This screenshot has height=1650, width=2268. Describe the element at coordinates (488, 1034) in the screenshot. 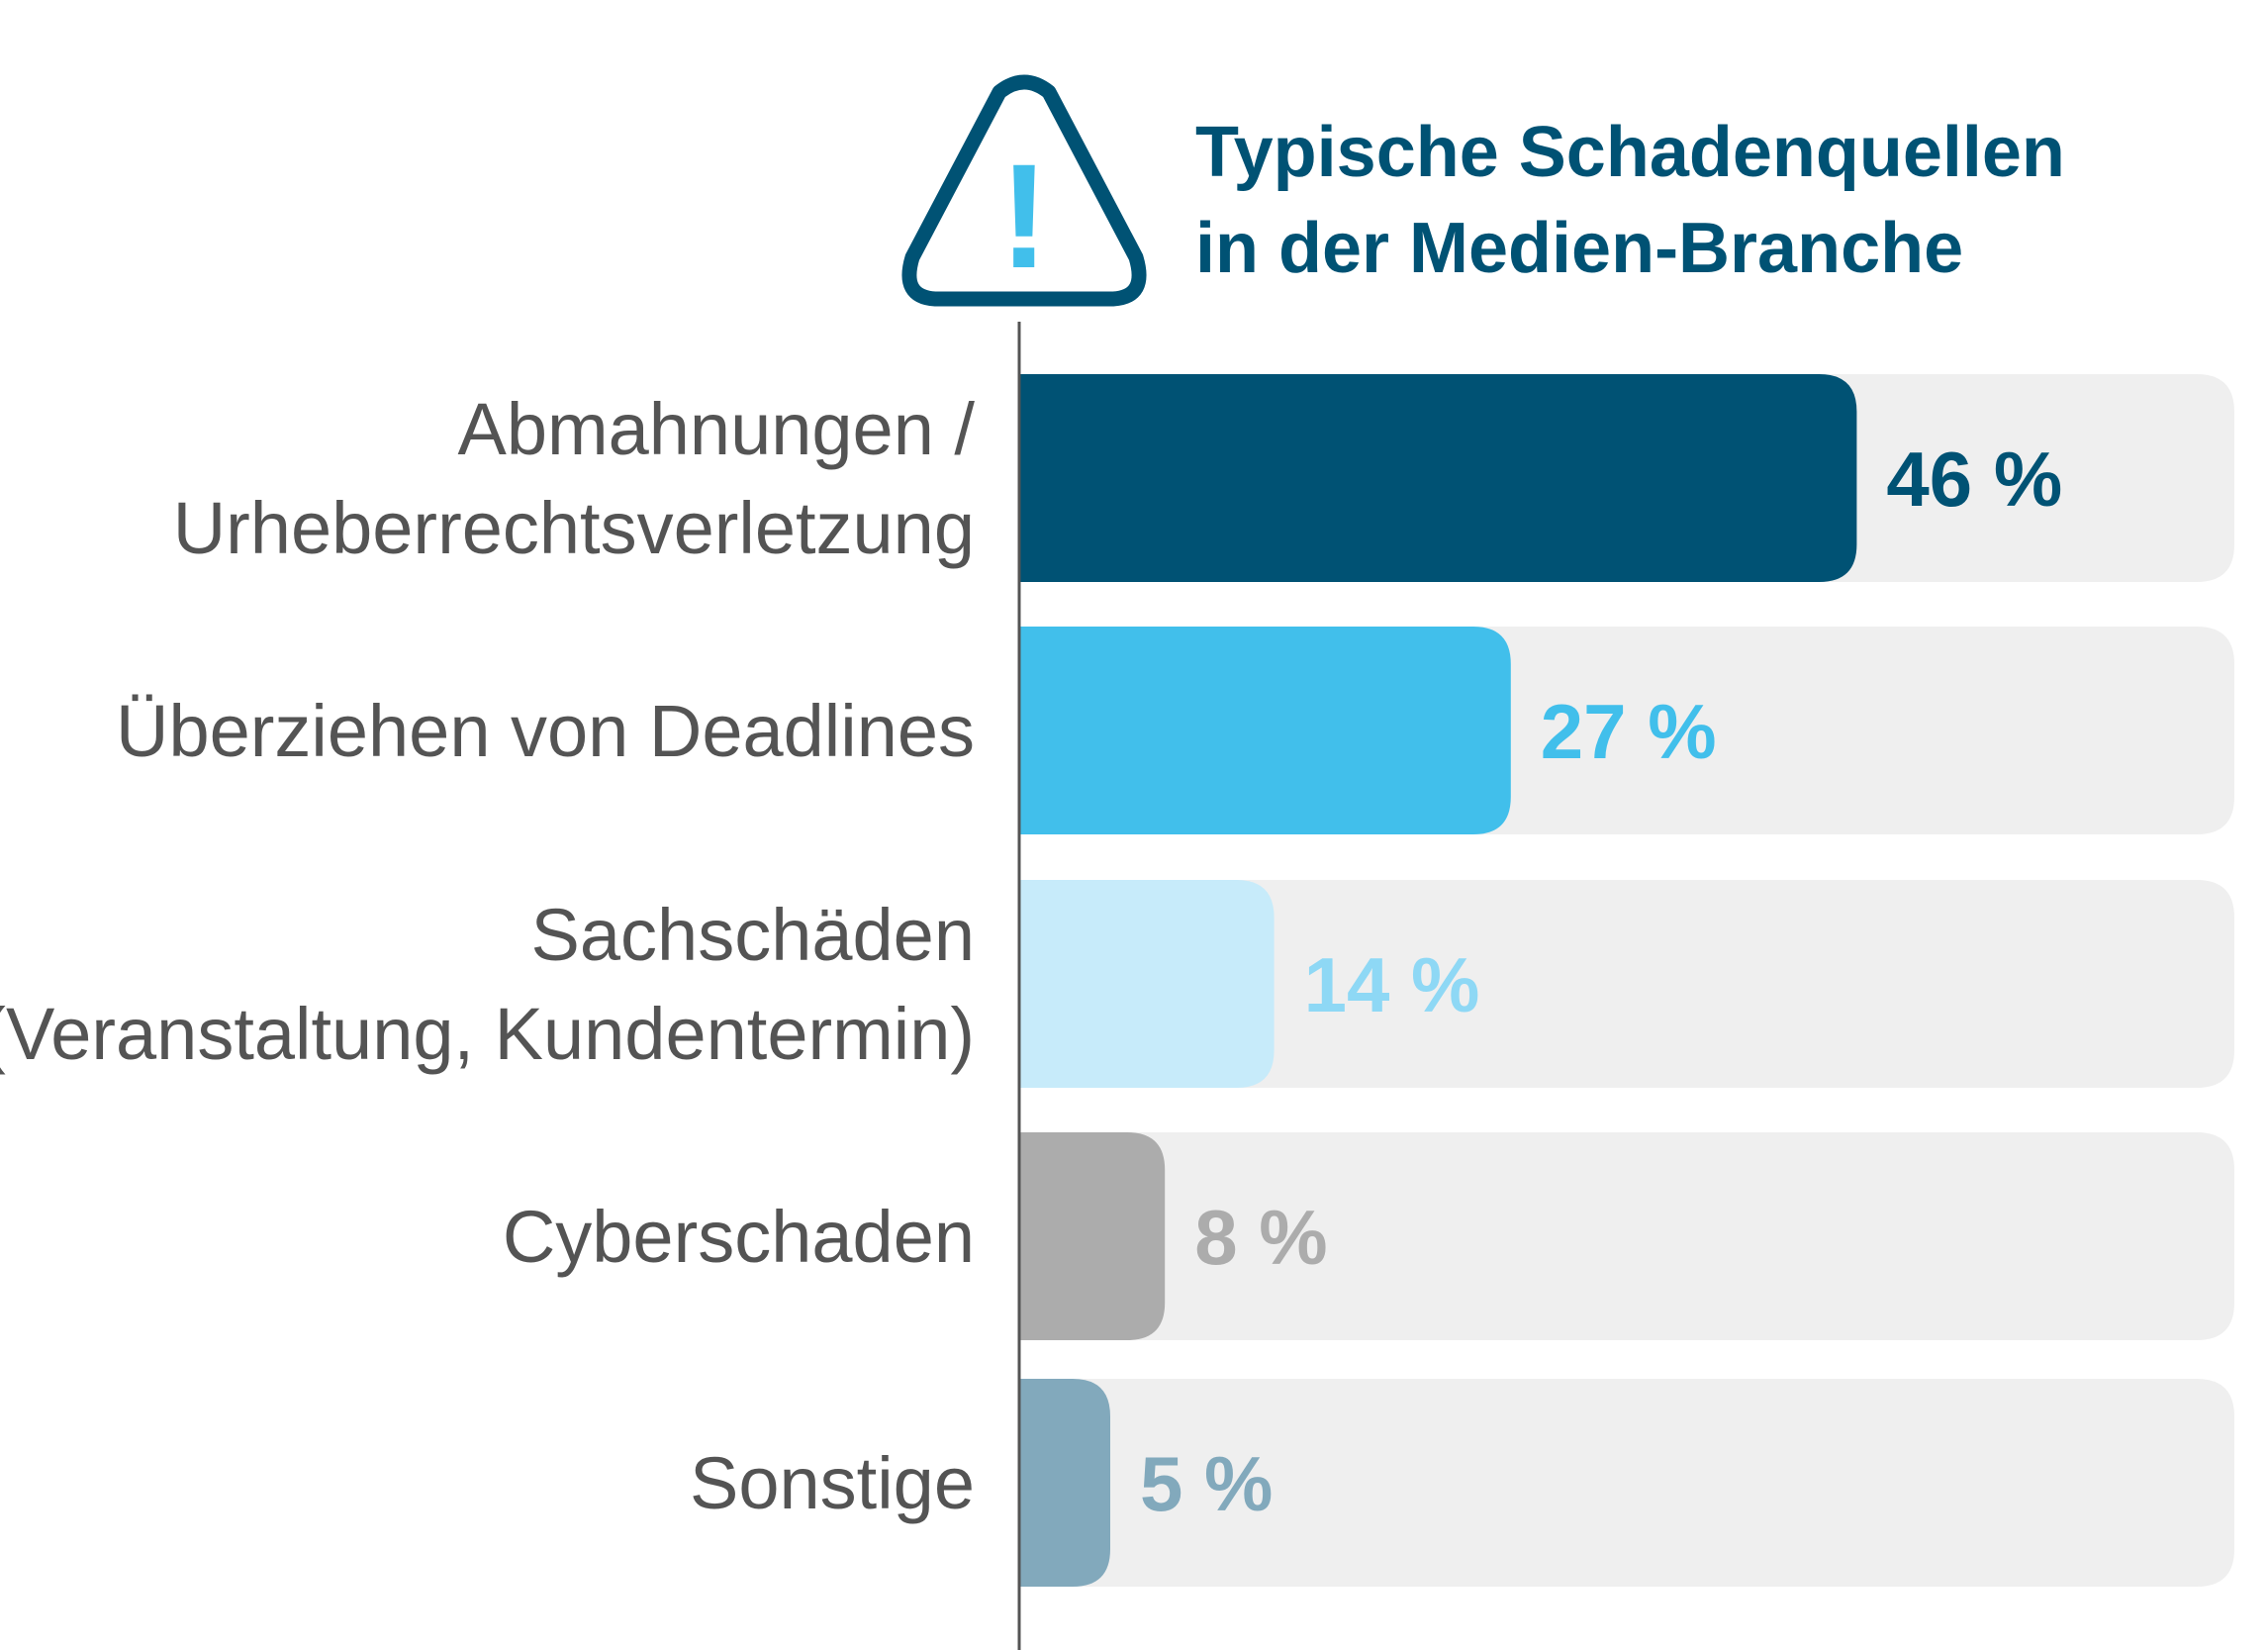

I see `category-label: (Veranstaltung, Kundentermin)` at that location.